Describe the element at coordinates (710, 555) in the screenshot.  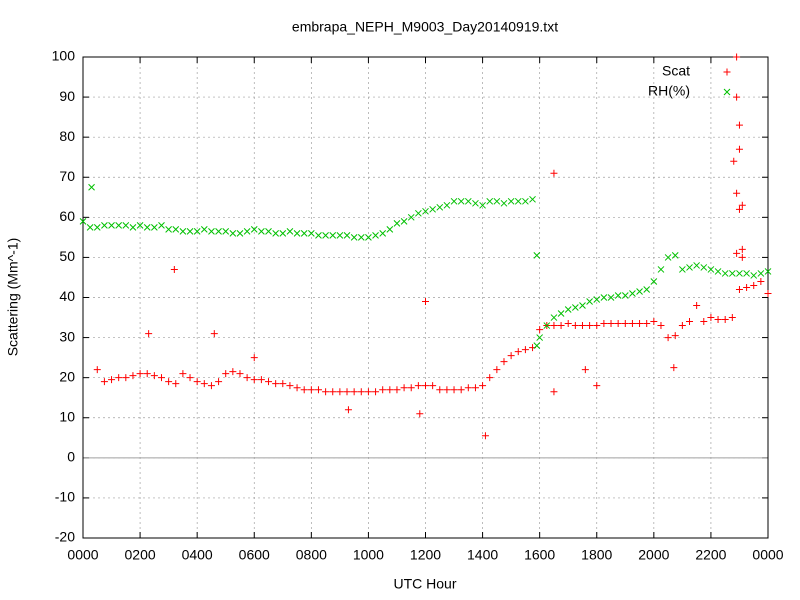
I see `x-tick-label: 2200` at that location.